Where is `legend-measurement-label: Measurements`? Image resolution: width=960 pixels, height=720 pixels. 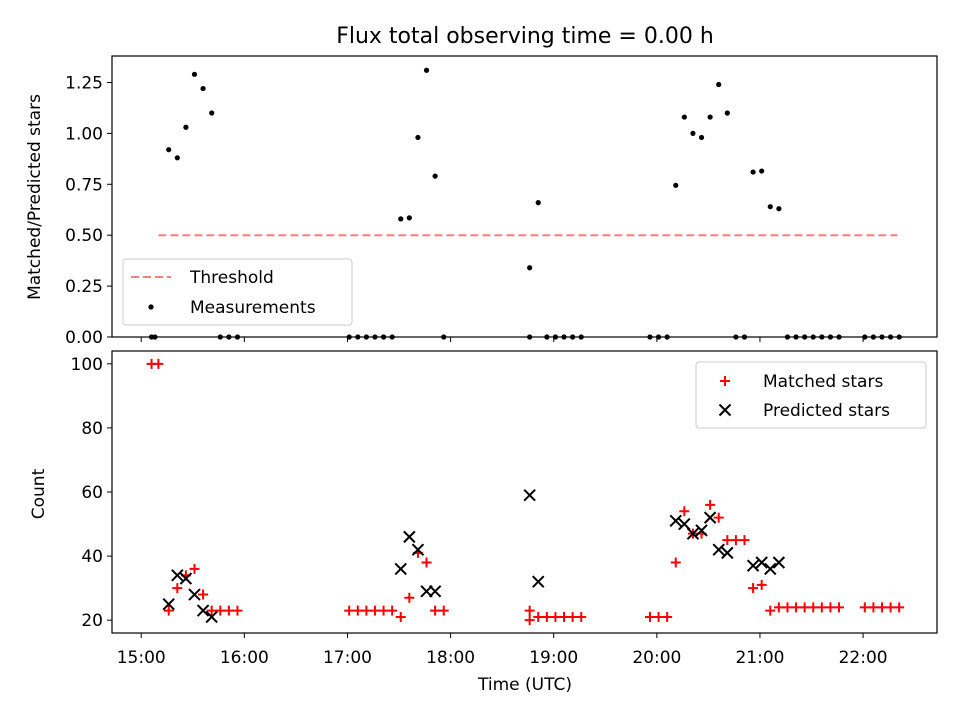 legend-measurement-label: Measurements is located at coordinates (253, 308).